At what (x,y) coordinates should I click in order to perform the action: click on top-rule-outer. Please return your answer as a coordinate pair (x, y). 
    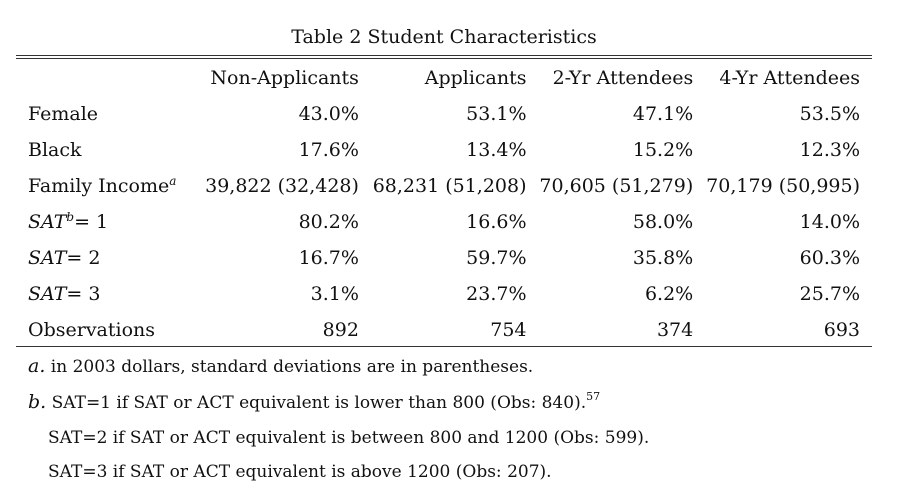
    Looking at the image, I should click on (444, 55).